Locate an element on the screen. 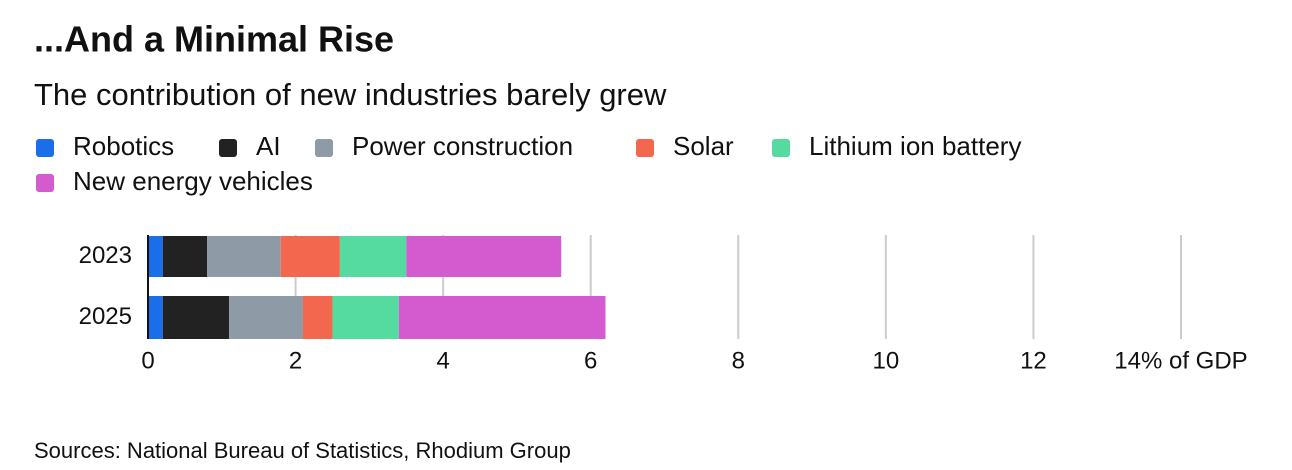 The height and width of the screenshot is (470, 1292). x-tick-label: 12 is located at coordinates (1033, 360).